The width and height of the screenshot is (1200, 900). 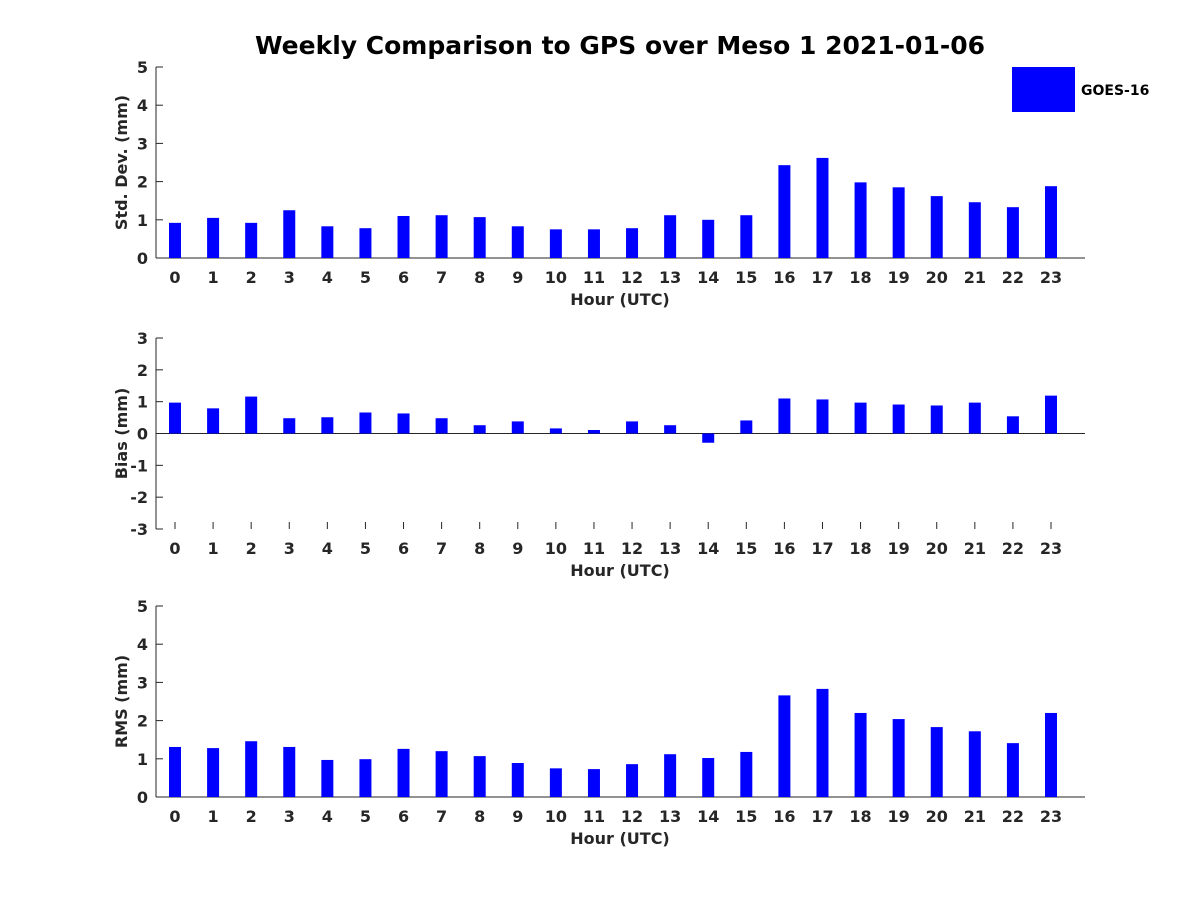 What do you see at coordinates (139, 497) in the screenshot?
I see `bias-y-tick-label: -2` at bounding box center [139, 497].